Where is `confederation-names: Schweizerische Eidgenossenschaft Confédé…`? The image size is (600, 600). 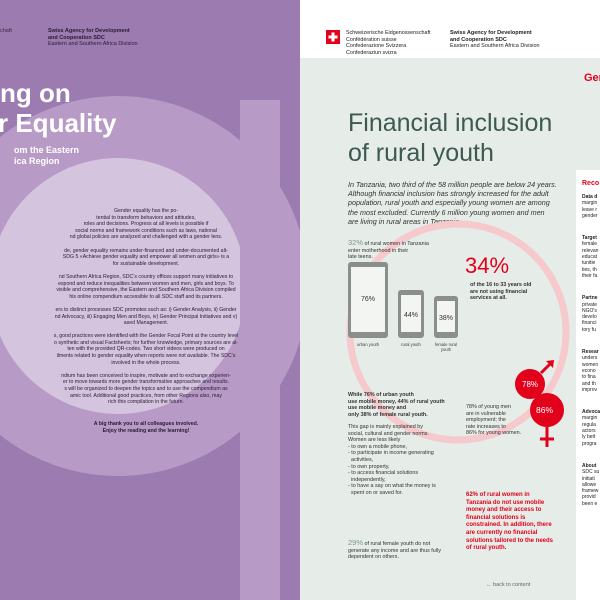 confederation-names: Schweizerische Eidgenossenschaft Confédé… is located at coordinates (388, 43).